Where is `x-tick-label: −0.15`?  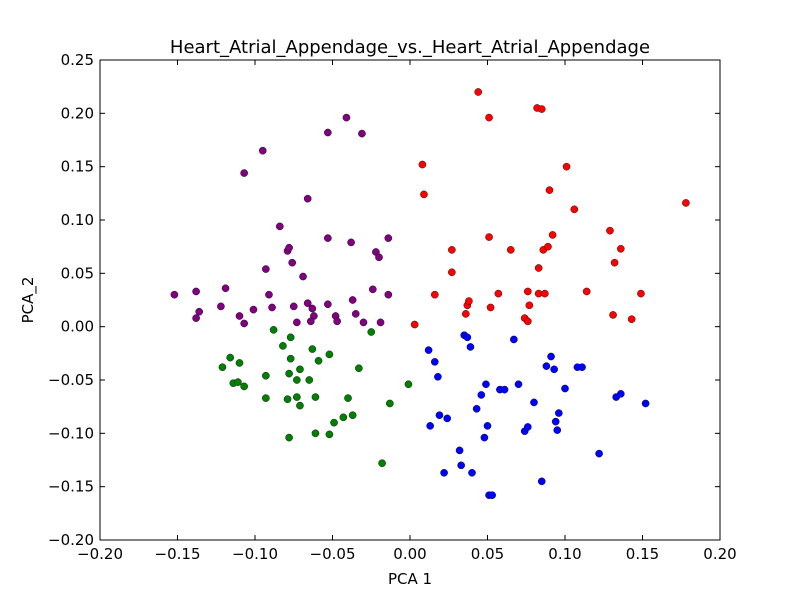
x-tick-label: −0.15 is located at coordinates (178, 554).